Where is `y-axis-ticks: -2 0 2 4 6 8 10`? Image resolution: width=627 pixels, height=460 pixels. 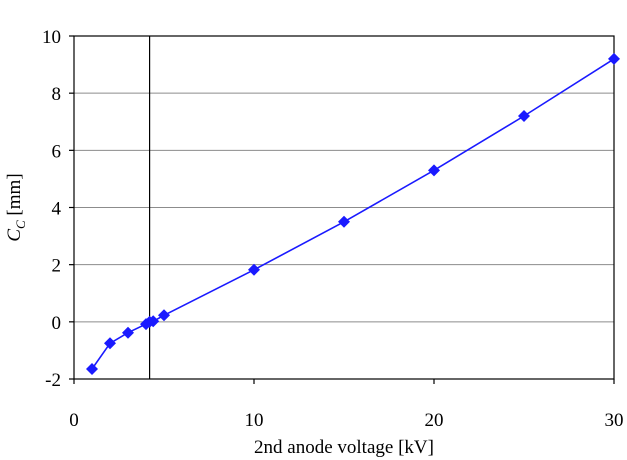
y-axis-ticks: -2 0 2 4 6 8 10 is located at coordinates (58, 209).